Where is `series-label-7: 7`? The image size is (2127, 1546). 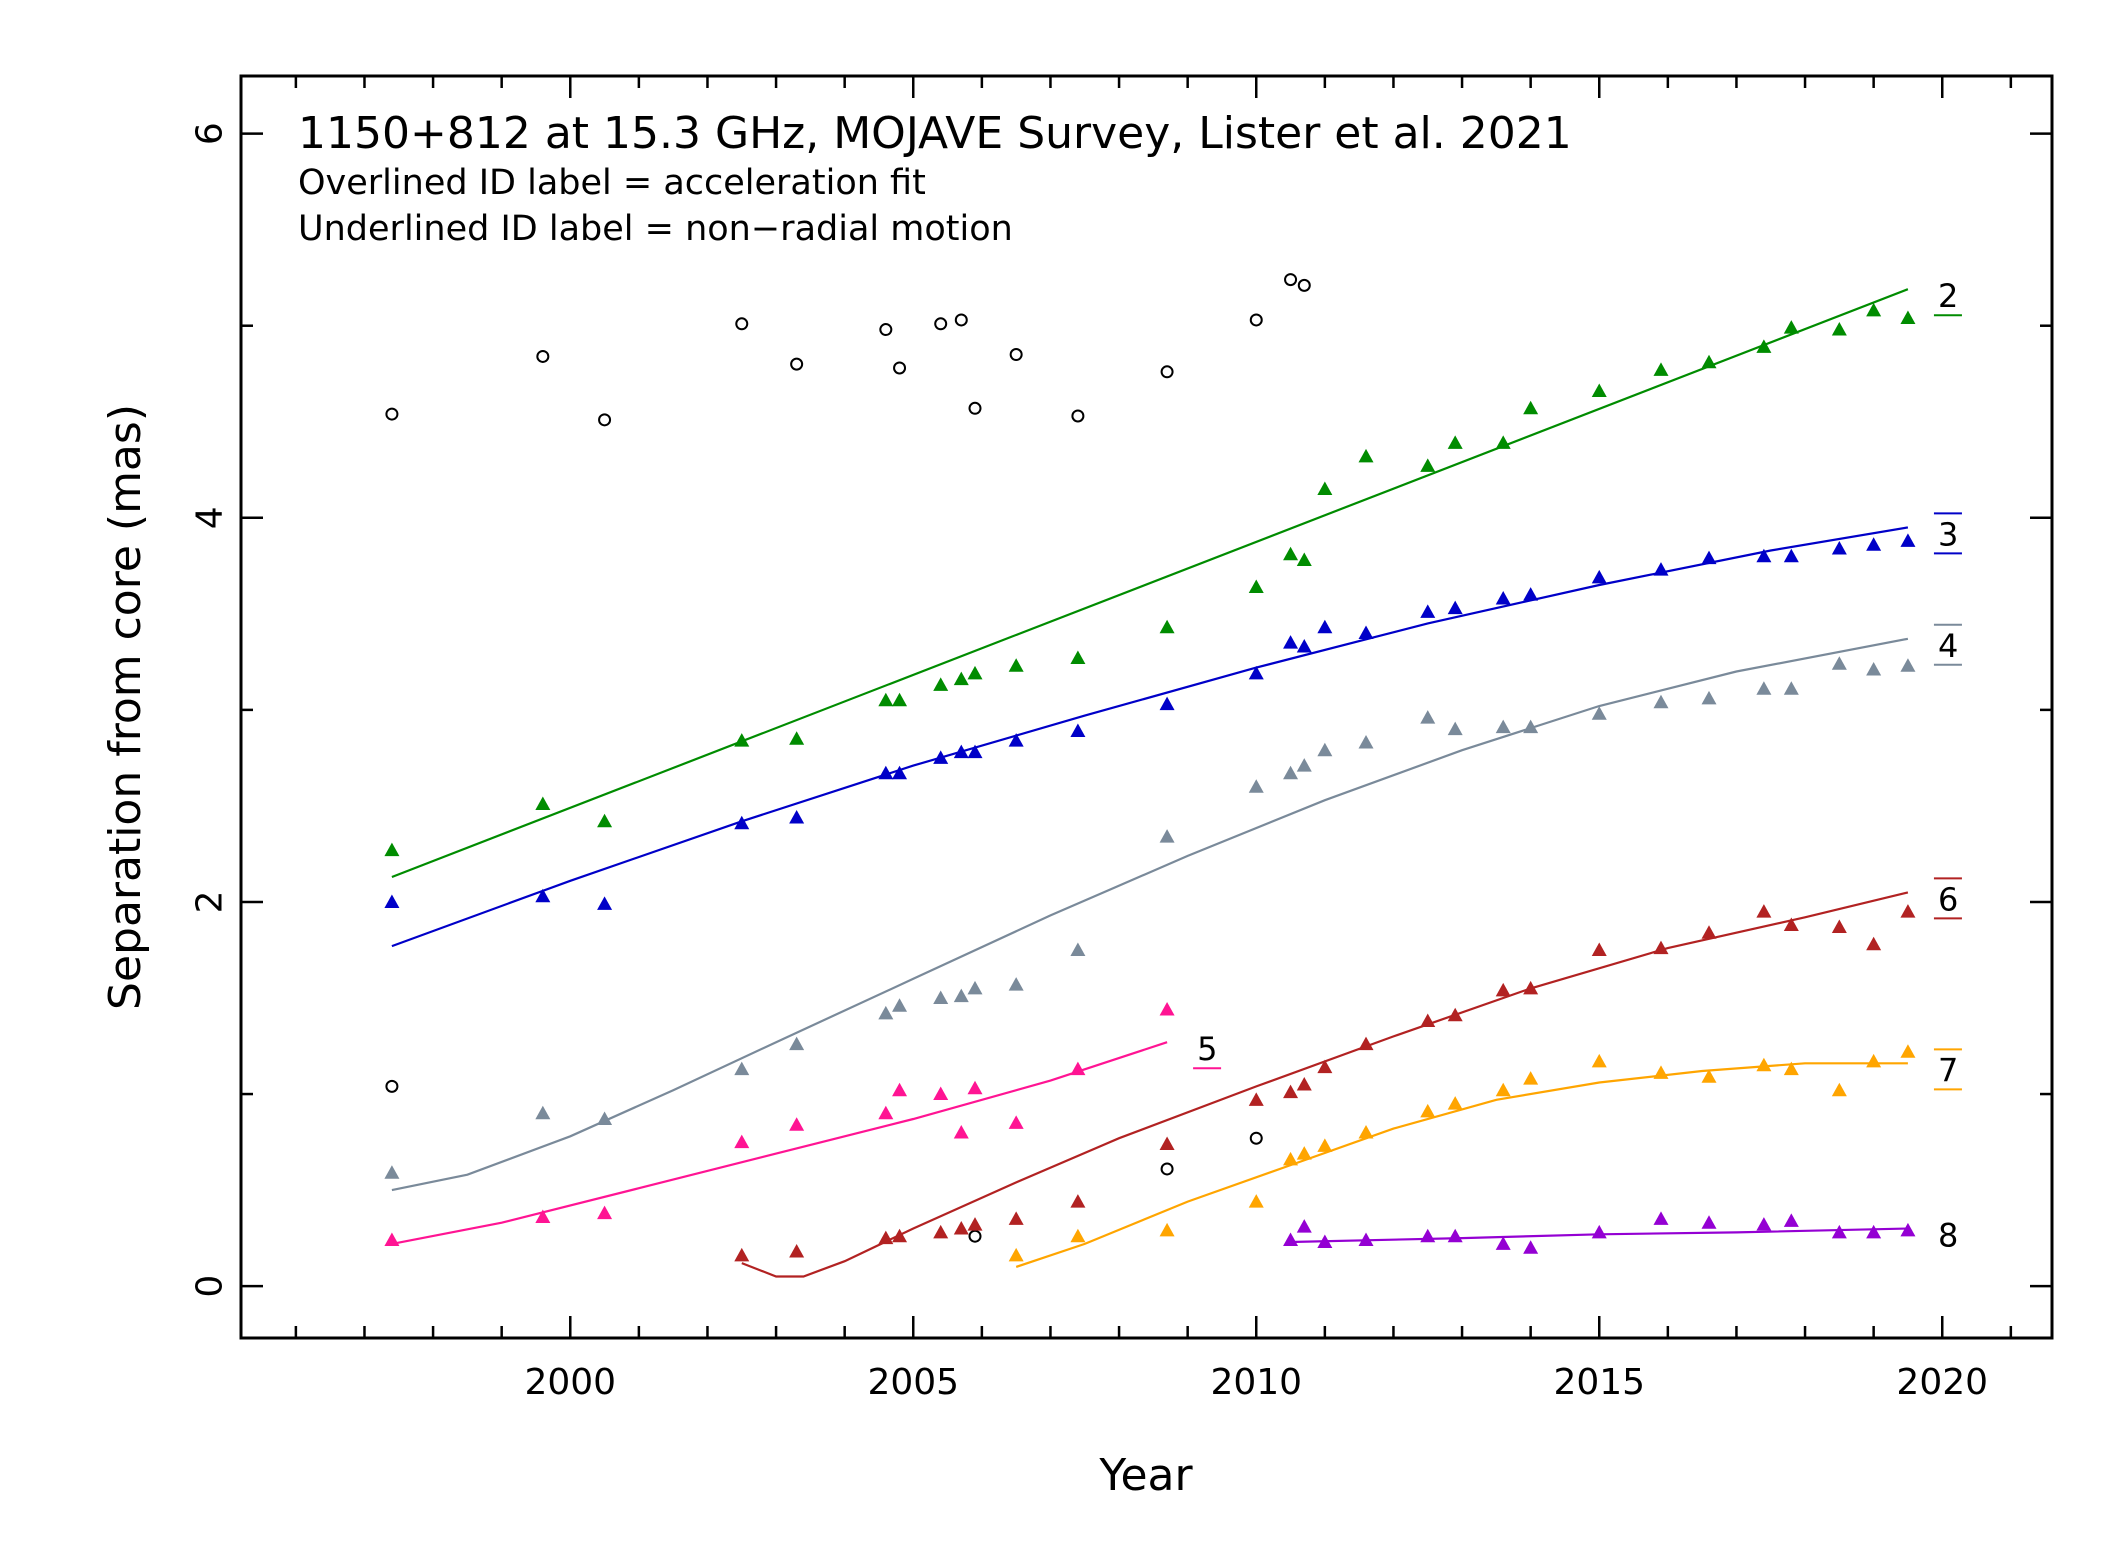 series-label-7: 7 is located at coordinates (1948, 1070).